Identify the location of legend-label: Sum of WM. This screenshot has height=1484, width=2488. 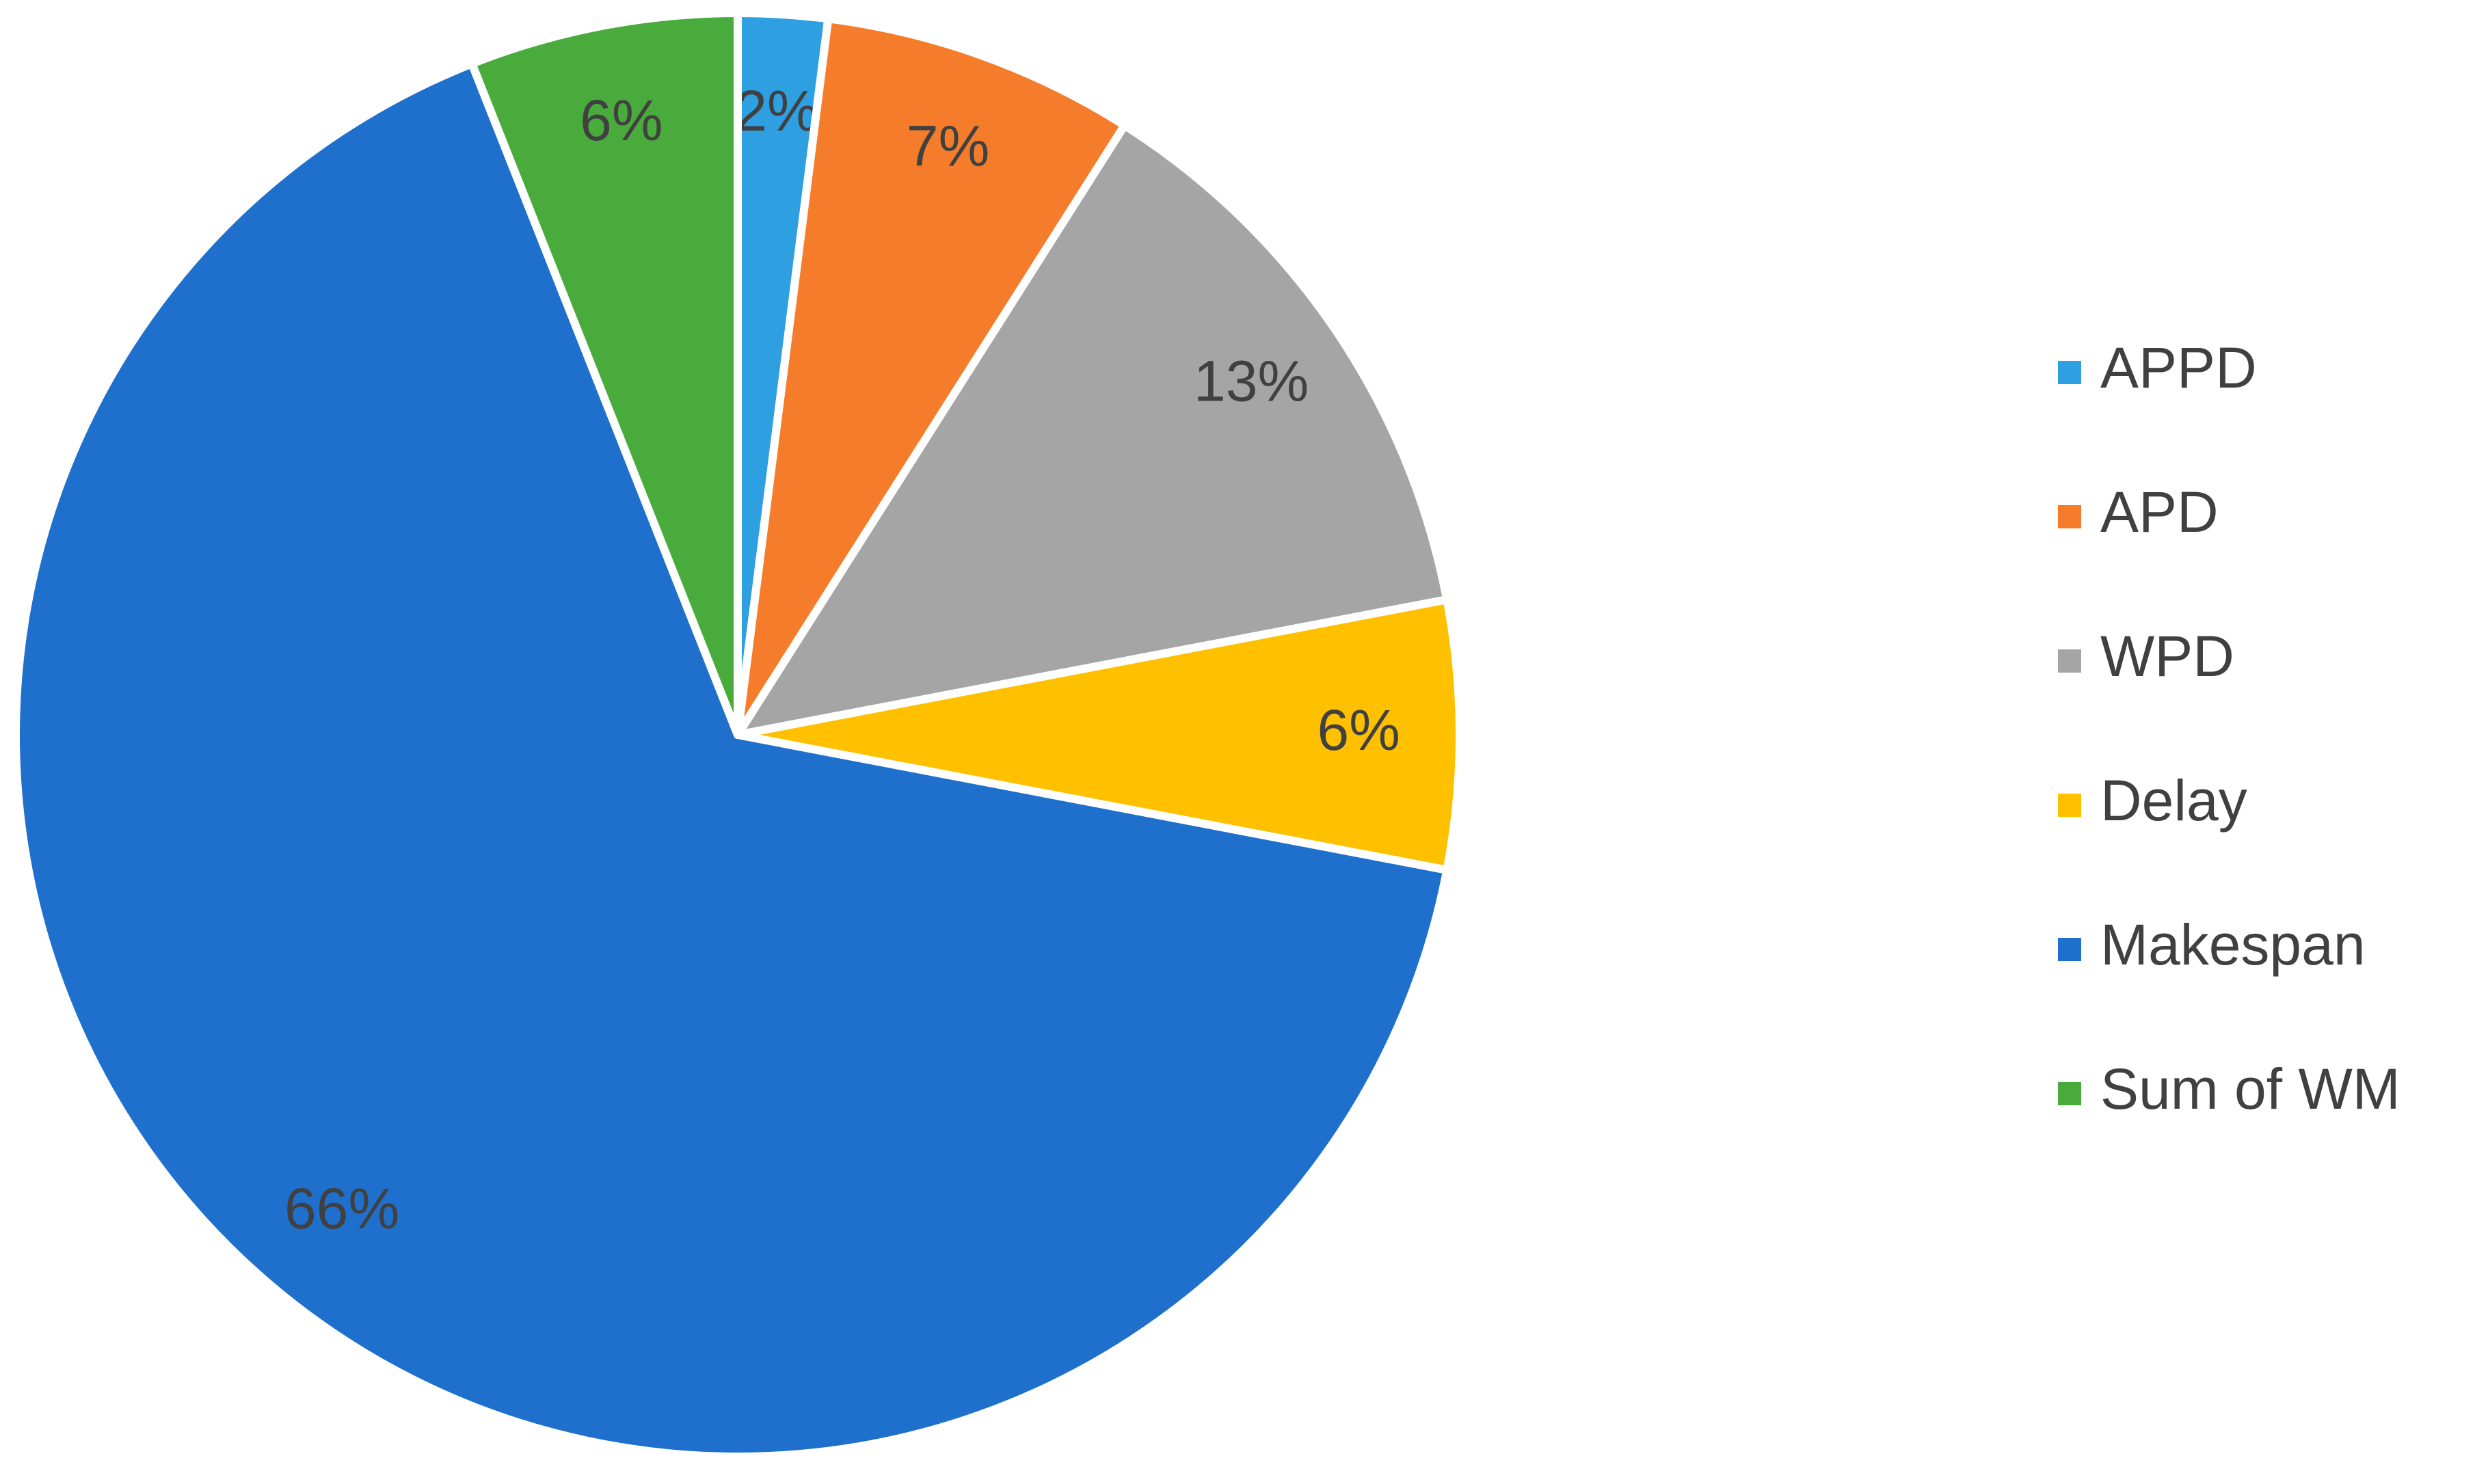
(2250, 1089).